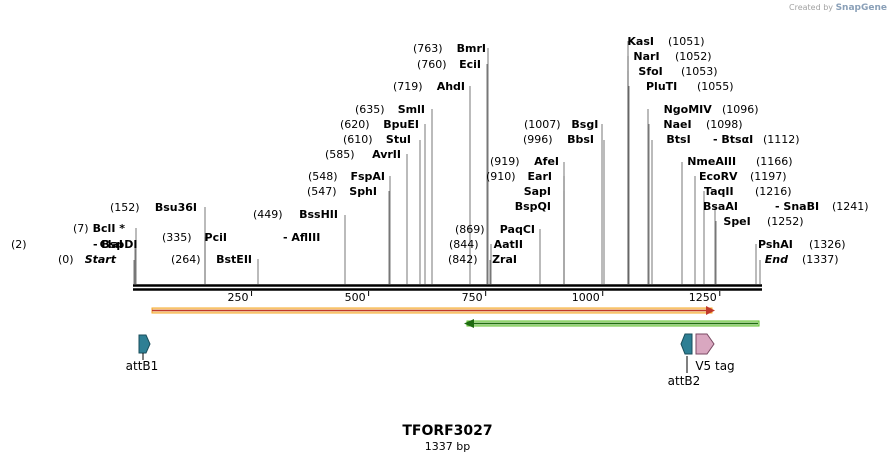 This screenshot has height=463, width=895. Describe the element at coordinates (447, 446) in the screenshot. I see `sequence-length: 1337 bp` at that location.